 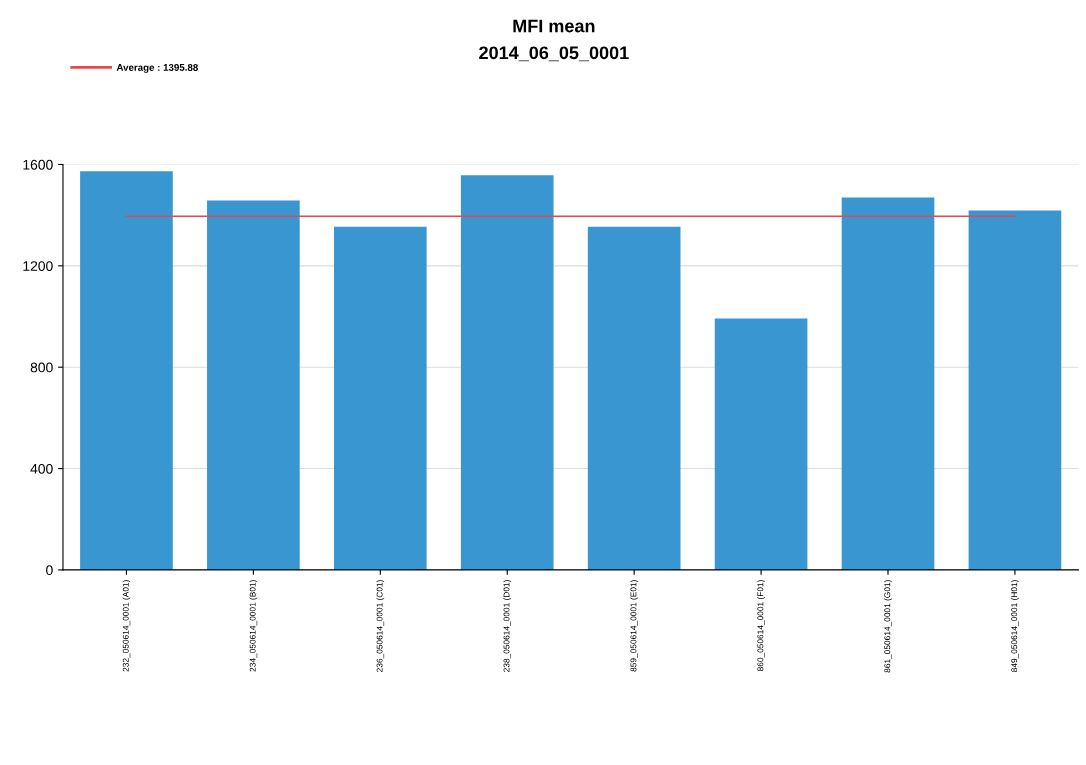 What do you see at coordinates (38, 164) in the screenshot?
I see `y-tick-label: 1600` at bounding box center [38, 164].